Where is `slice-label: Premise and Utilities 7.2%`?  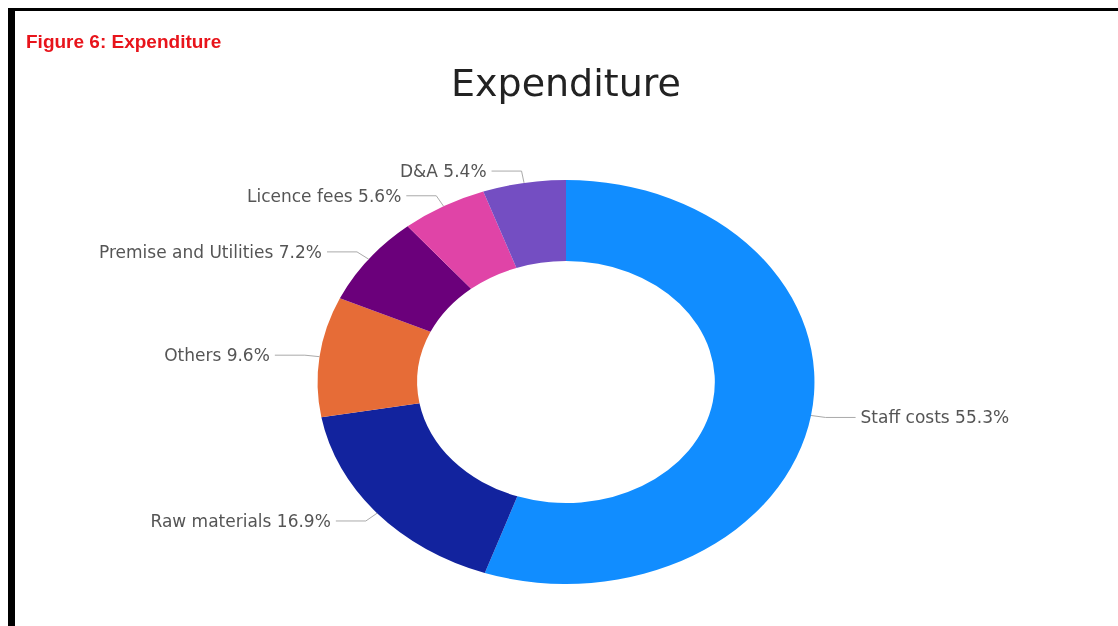
slice-label: Premise and Utilities 7.2% is located at coordinates (211, 251).